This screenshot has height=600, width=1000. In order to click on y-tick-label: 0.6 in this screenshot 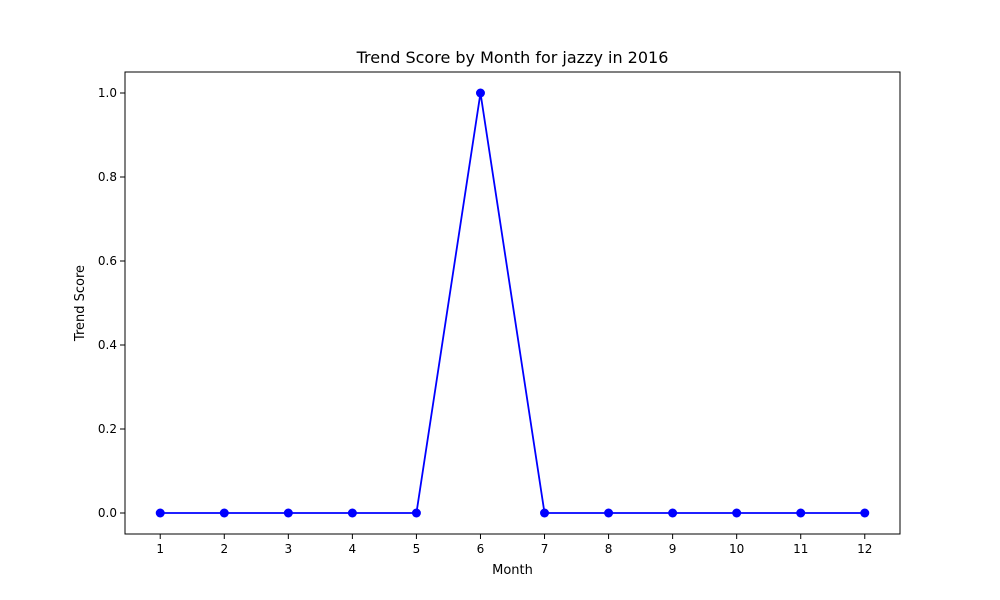, I will do `click(107, 261)`.